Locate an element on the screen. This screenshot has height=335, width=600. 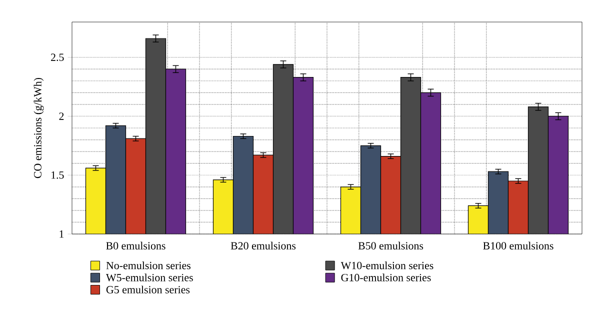
y-tick-label: 1 is located at coordinates (62, 234).